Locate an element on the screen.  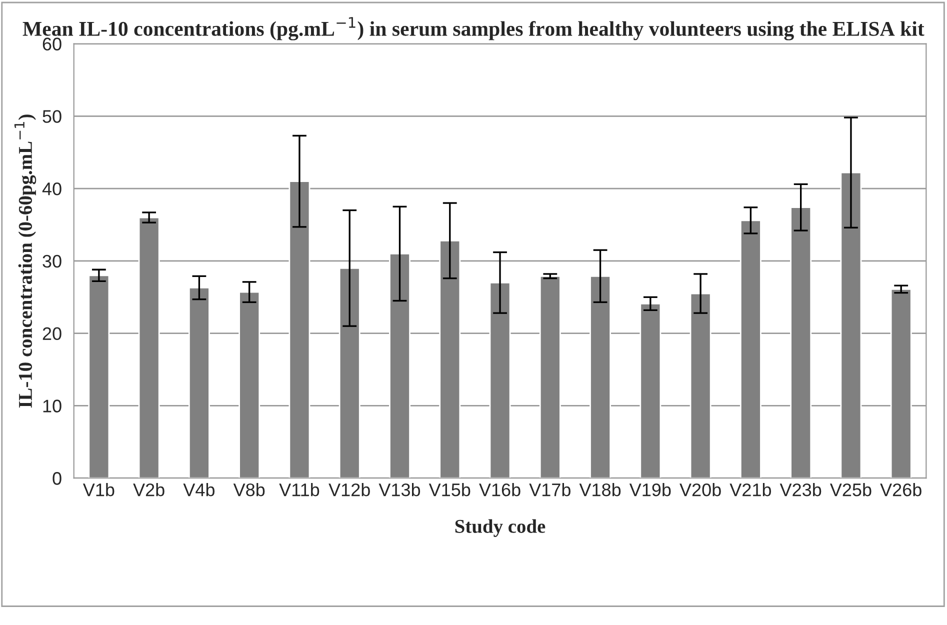
y-tick-label: 20 is located at coordinates (52, 333).